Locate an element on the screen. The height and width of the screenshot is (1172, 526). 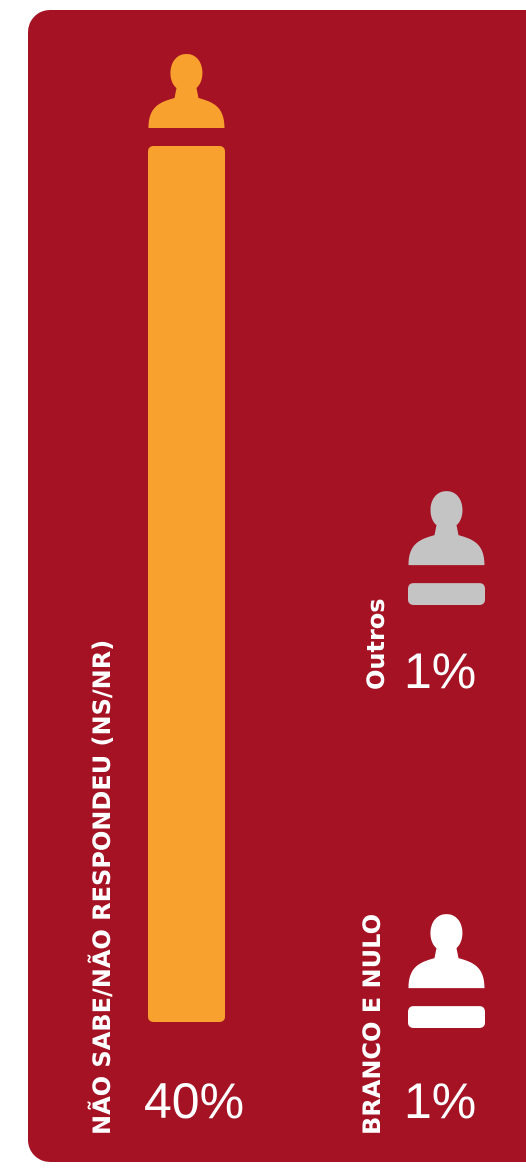
value-label: 40% is located at coordinates (194, 1101).